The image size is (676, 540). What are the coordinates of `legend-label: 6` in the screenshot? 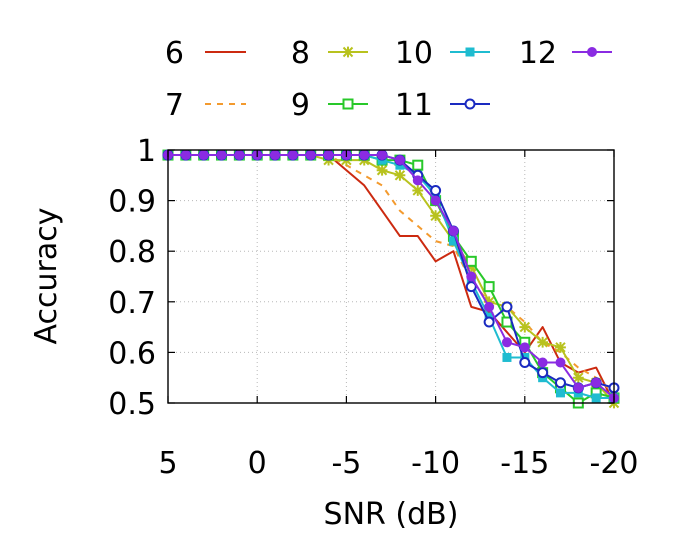 It's located at (174, 53).